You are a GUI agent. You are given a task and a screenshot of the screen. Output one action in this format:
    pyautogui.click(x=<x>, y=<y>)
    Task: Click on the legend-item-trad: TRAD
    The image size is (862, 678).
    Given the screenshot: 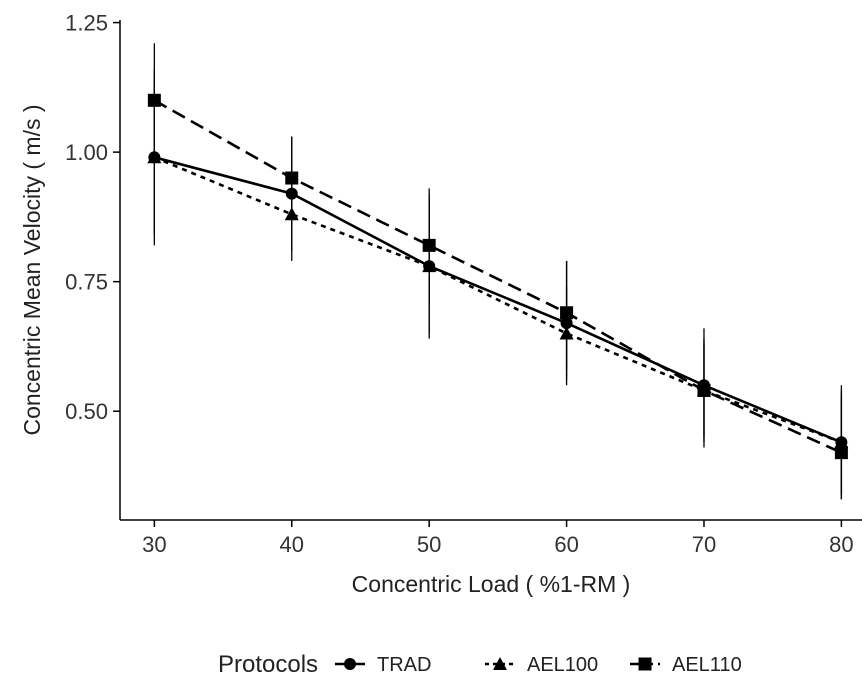 What is the action you would take?
    pyautogui.click(x=383, y=665)
    